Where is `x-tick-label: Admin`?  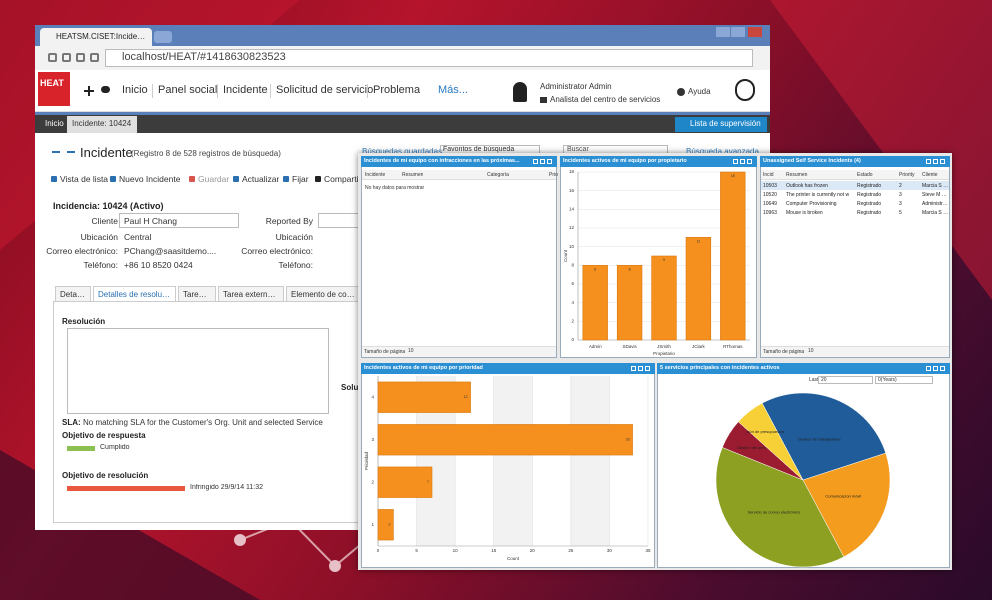 x-tick-label: Admin is located at coordinates (595, 346).